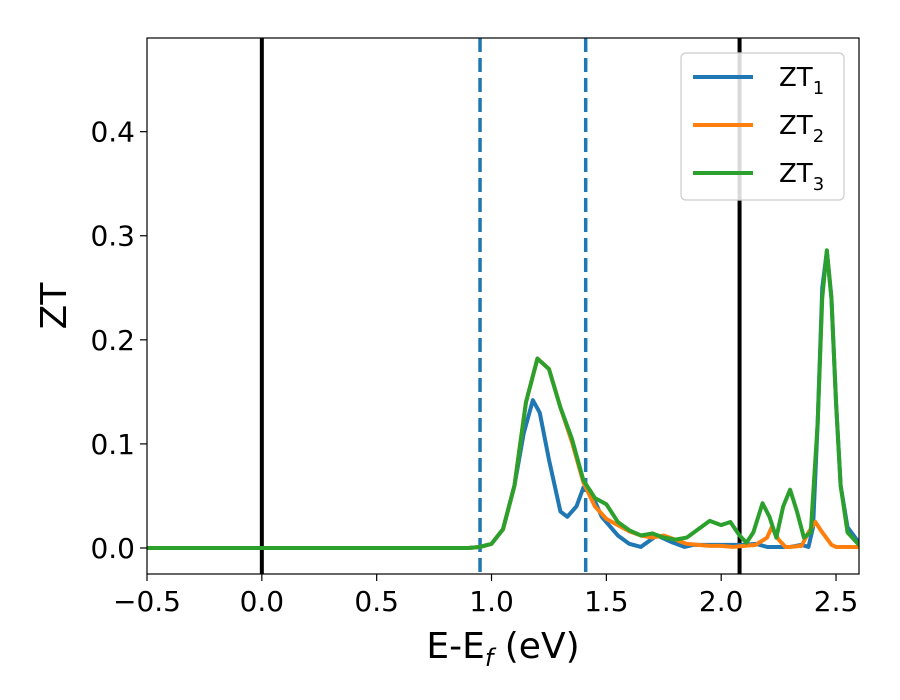 The height and width of the screenshot is (700, 900). Describe the element at coordinates (801, 81) in the screenshot. I see `legend-label-zt1: ZT1` at that location.